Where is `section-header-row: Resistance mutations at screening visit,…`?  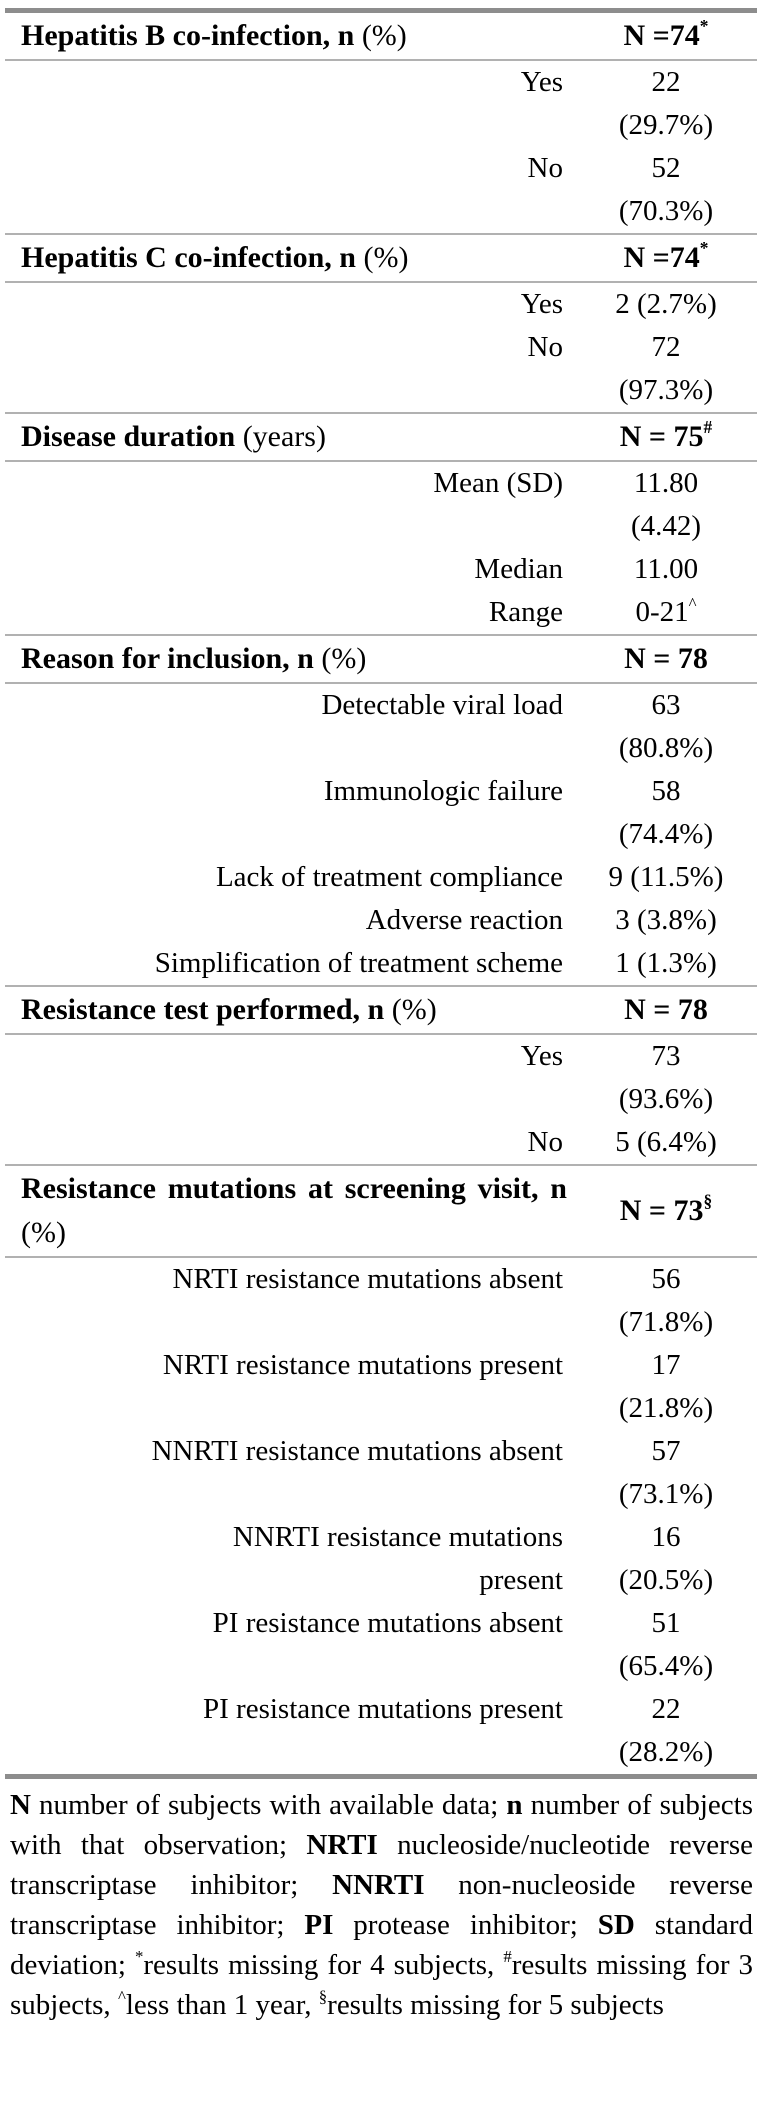
section-header-row: Resistance mutations at screening visit,… is located at coordinates (381, 1211).